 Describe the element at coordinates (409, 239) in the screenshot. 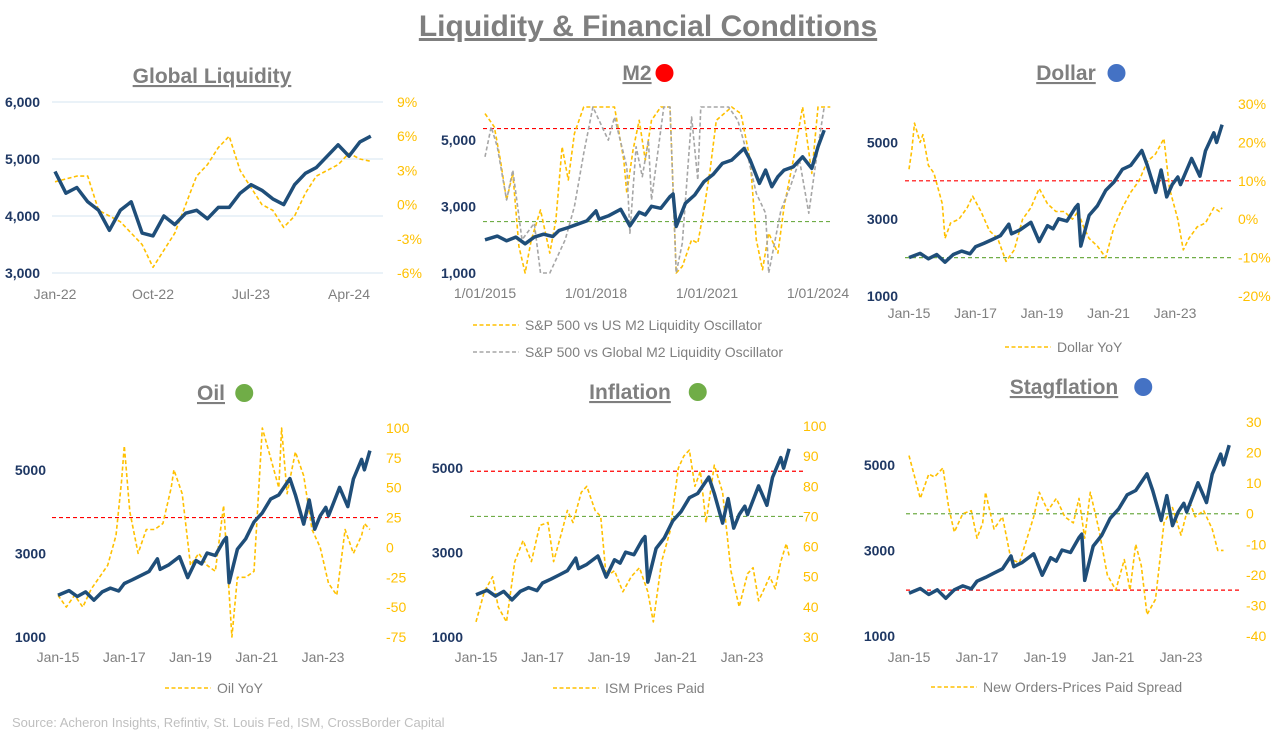

I see `y-right-tick-label: -3%` at that location.